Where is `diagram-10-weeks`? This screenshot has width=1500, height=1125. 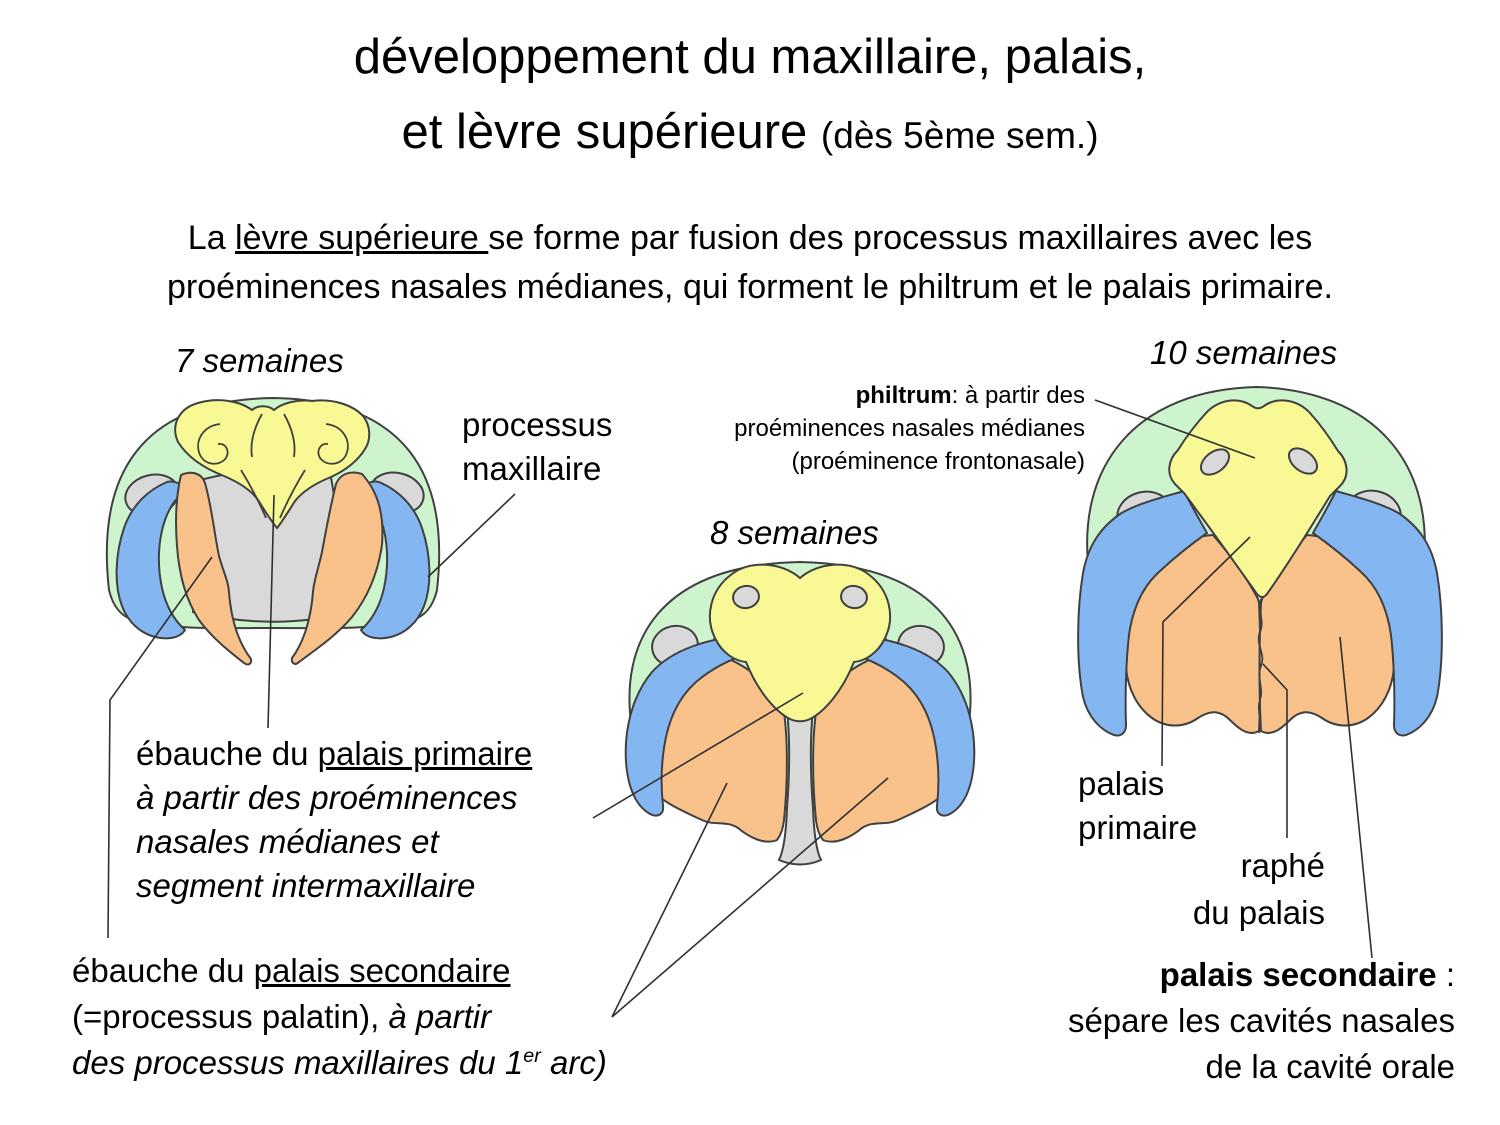
diagram-10-weeks is located at coordinates (1260, 561).